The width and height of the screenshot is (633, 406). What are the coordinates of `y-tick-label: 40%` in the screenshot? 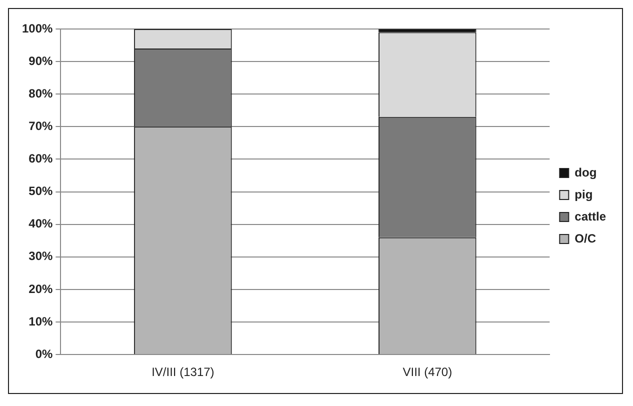 It's located at (41, 223).